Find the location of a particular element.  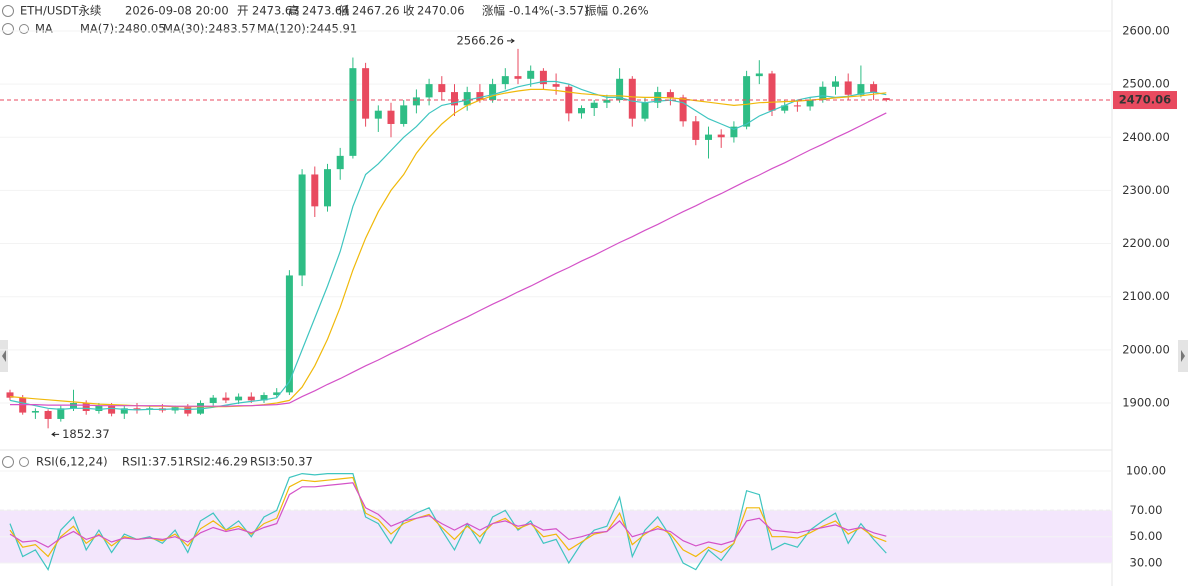

legend-entry: RSI2:46.29 is located at coordinates (216, 462).